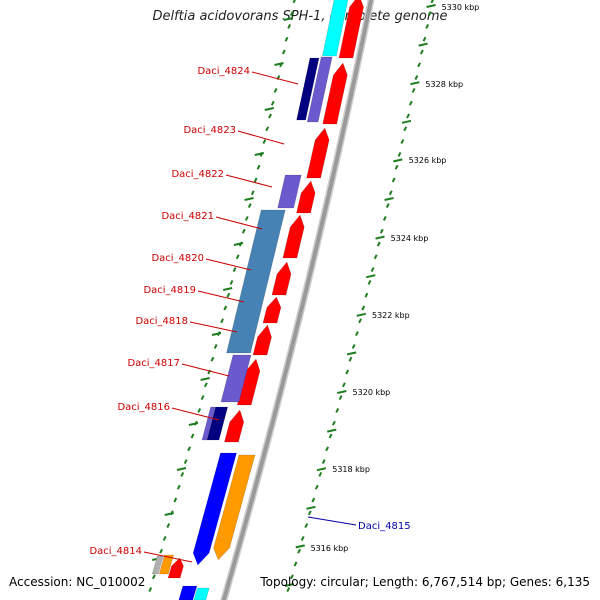 This screenshot has height=600, width=600. Describe the element at coordinates (209, 130) in the screenshot. I see `gene-label: Daci_4823` at that location.